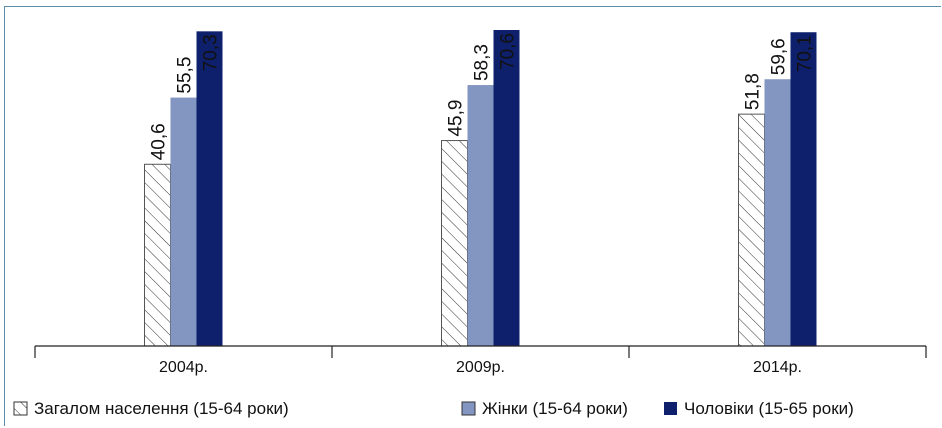  I want to click on data-label-1-1: 40,6, so click(159, 141).